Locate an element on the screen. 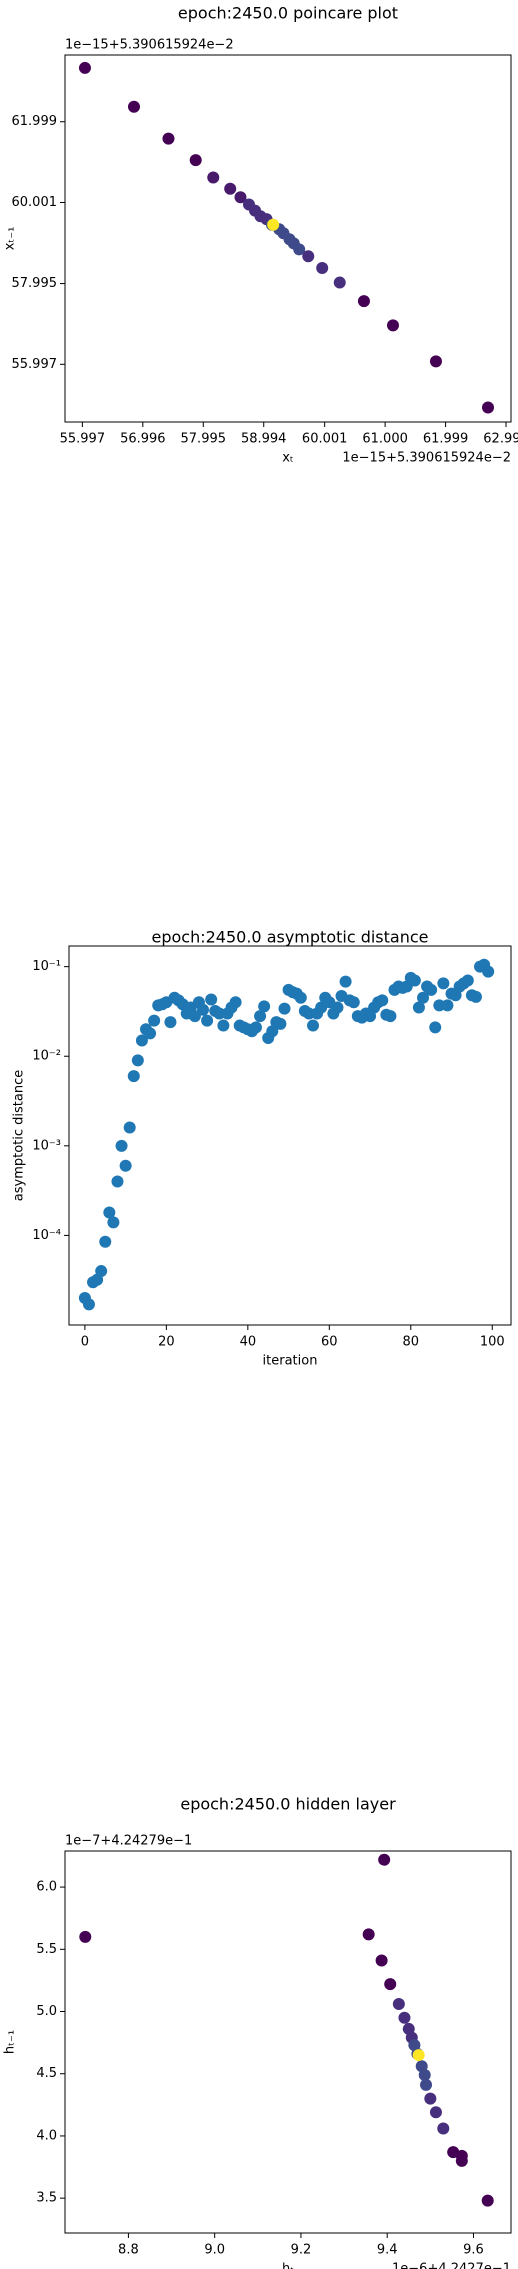  y-tick-label: 10⁻⁴ is located at coordinates (46, 1235).